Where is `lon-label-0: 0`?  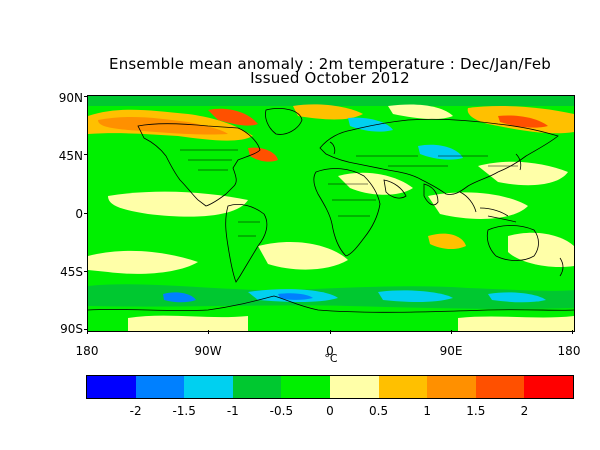 lon-label-0: 0 is located at coordinates (330, 351).